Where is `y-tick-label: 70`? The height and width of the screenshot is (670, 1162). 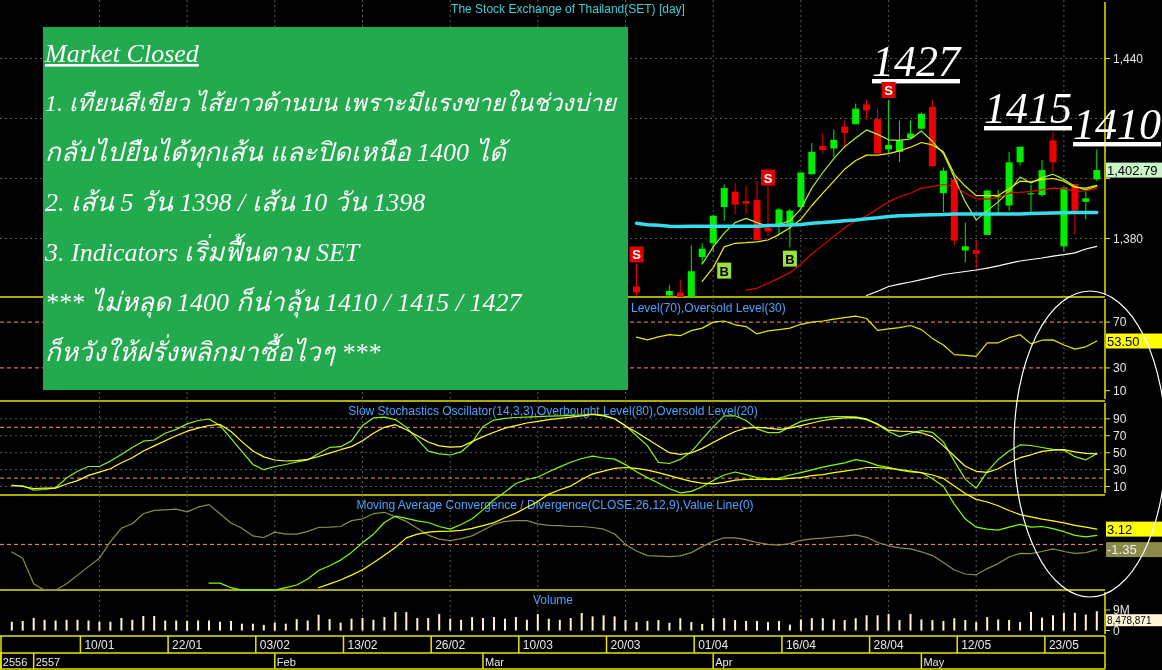 y-tick-label: 70 is located at coordinates (1120, 322).